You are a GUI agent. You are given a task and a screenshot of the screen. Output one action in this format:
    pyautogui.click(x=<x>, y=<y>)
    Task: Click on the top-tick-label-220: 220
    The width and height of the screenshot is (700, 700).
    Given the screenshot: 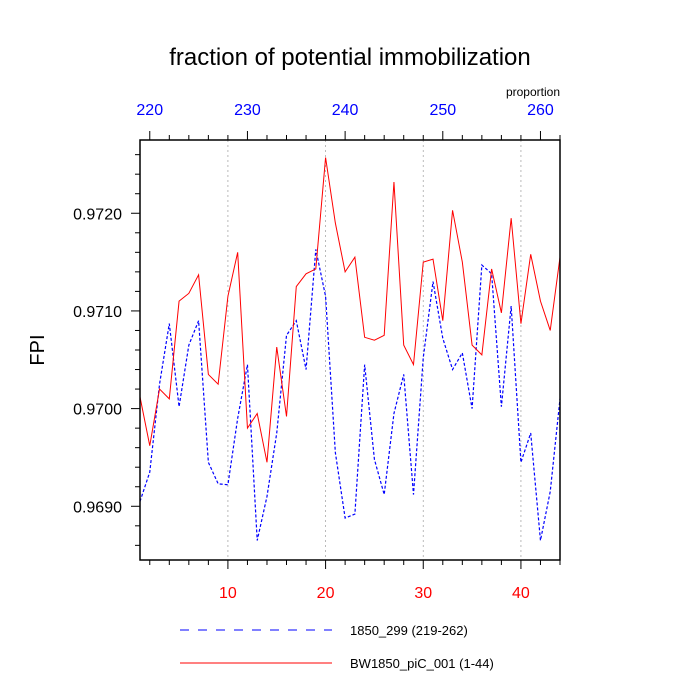 What is the action you would take?
    pyautogui.click(x=149, y=110)
    